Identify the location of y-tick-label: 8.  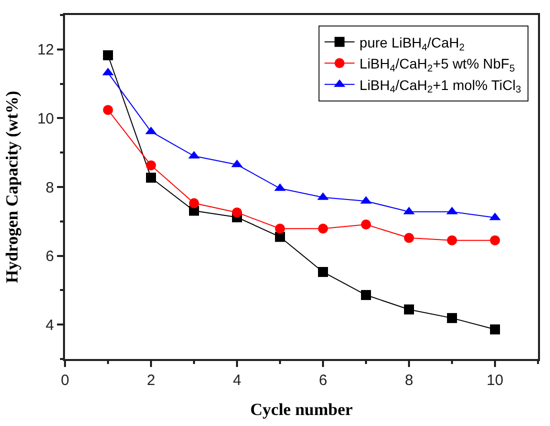
(50, 187).